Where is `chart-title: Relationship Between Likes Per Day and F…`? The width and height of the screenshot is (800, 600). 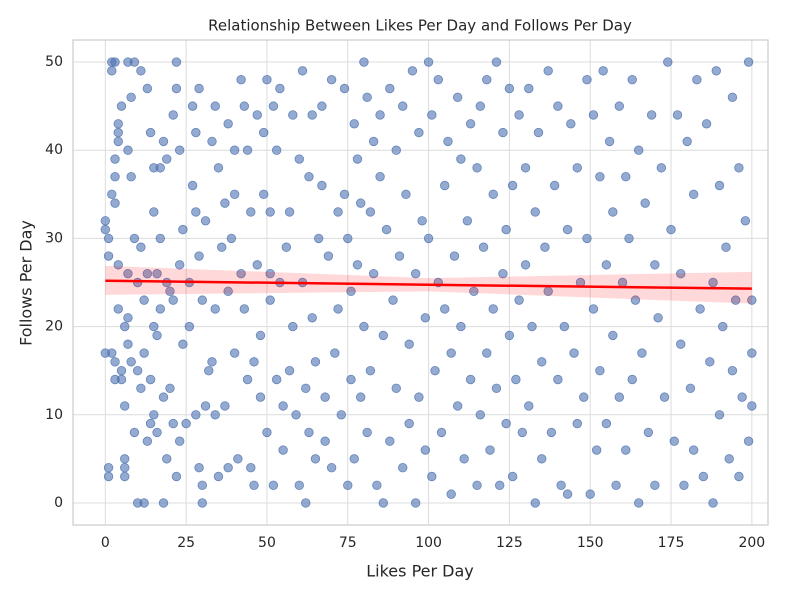
chart-title: Relationship Between Likes Per Day and F… is located at coordinates (420, 26).